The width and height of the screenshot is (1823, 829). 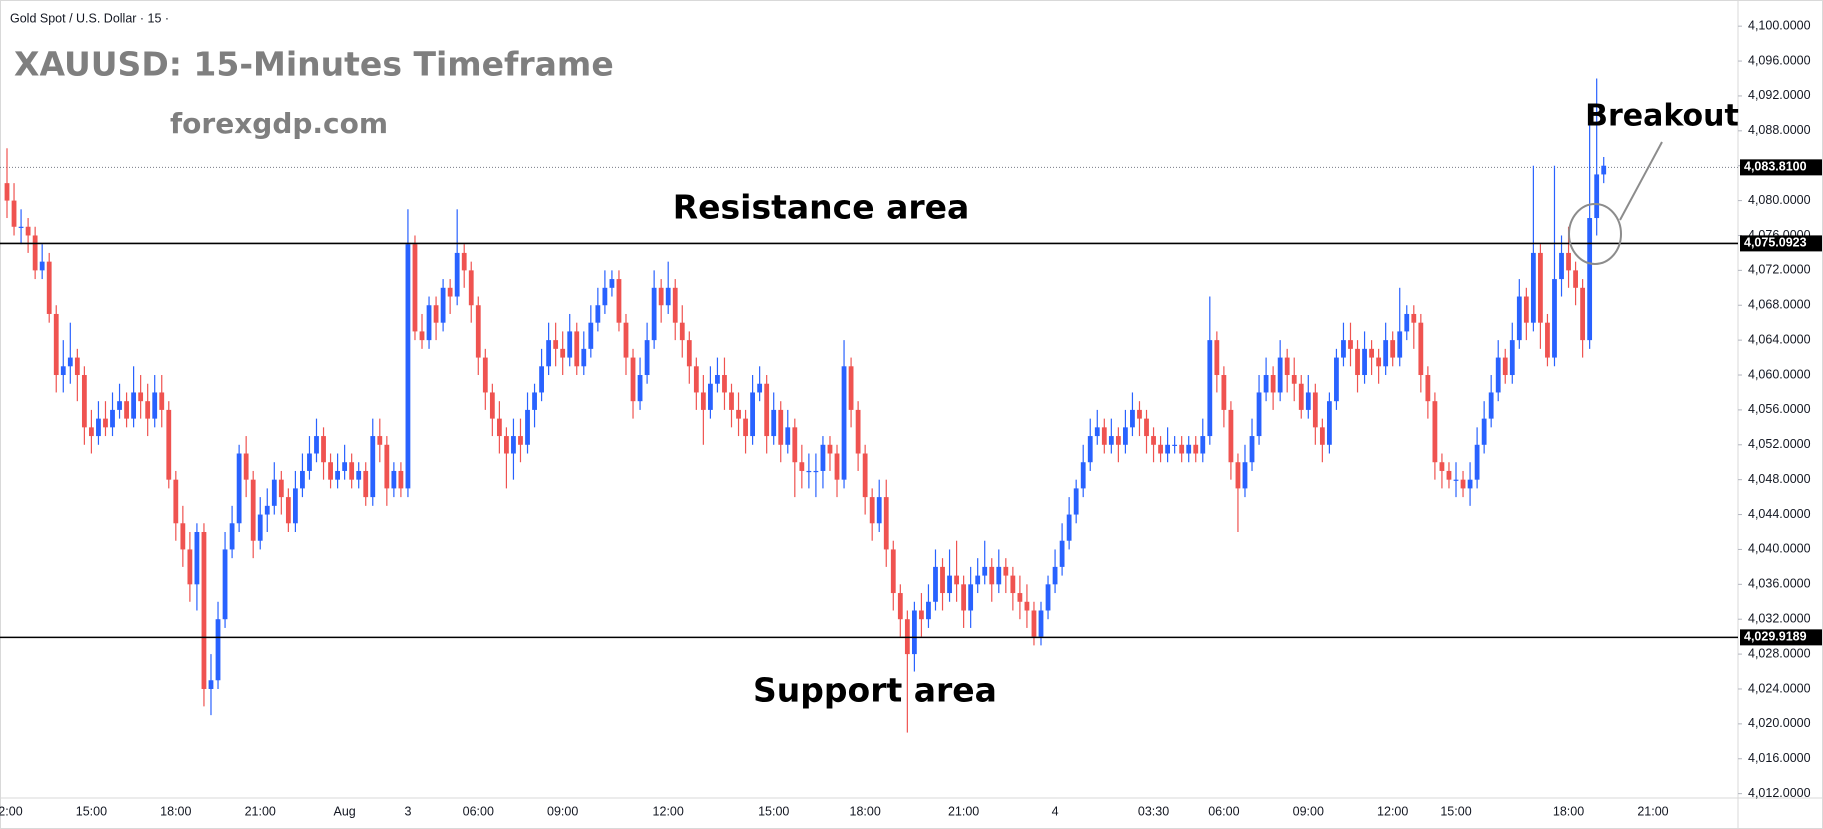 What do you see at coordinates (1779, 60) in the screenshot?
I see `y-tick-label: 4,096.0000` at bounding box center [1779, 60].